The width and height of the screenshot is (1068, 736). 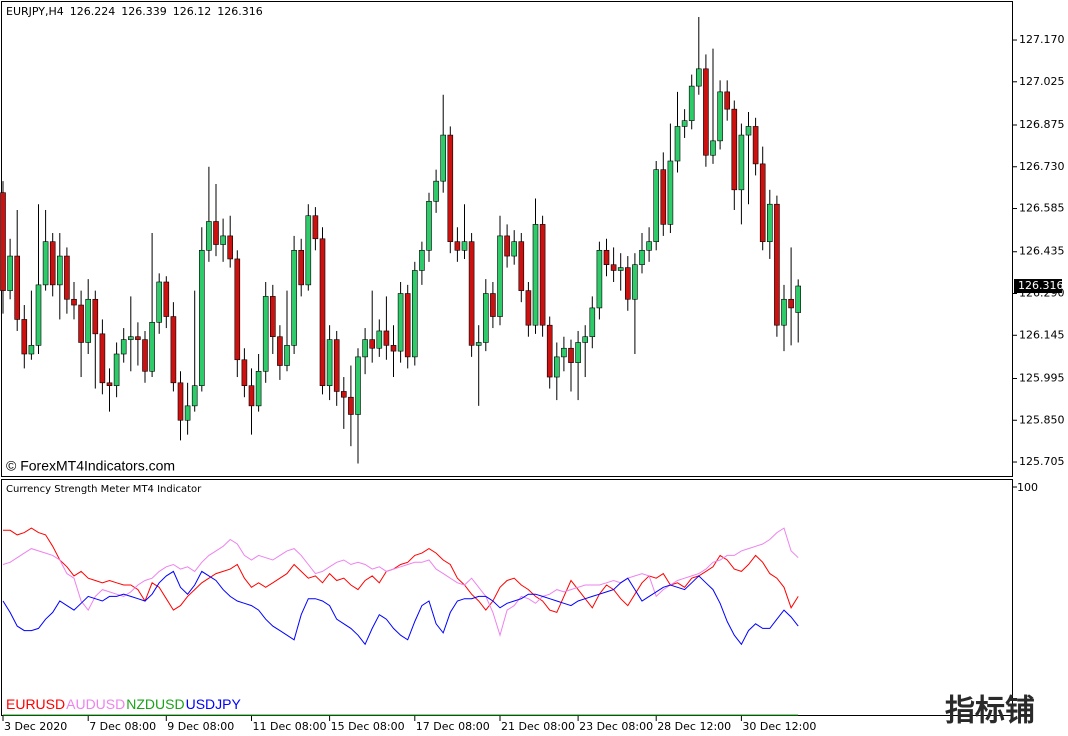 I want to click on x-tick-label: 28 Dec 12:00, so click(x=694, y=726).